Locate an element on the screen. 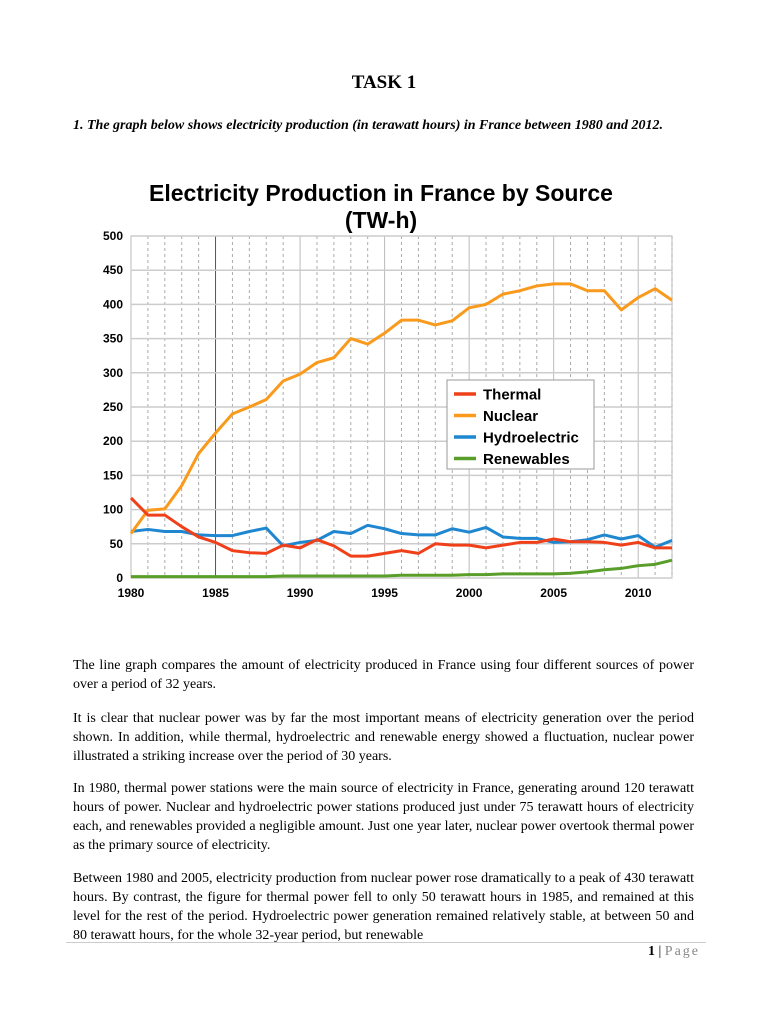 The height and width of the screenshot is (1024, 768). page-label: Page is located at coordinates (682, 951).